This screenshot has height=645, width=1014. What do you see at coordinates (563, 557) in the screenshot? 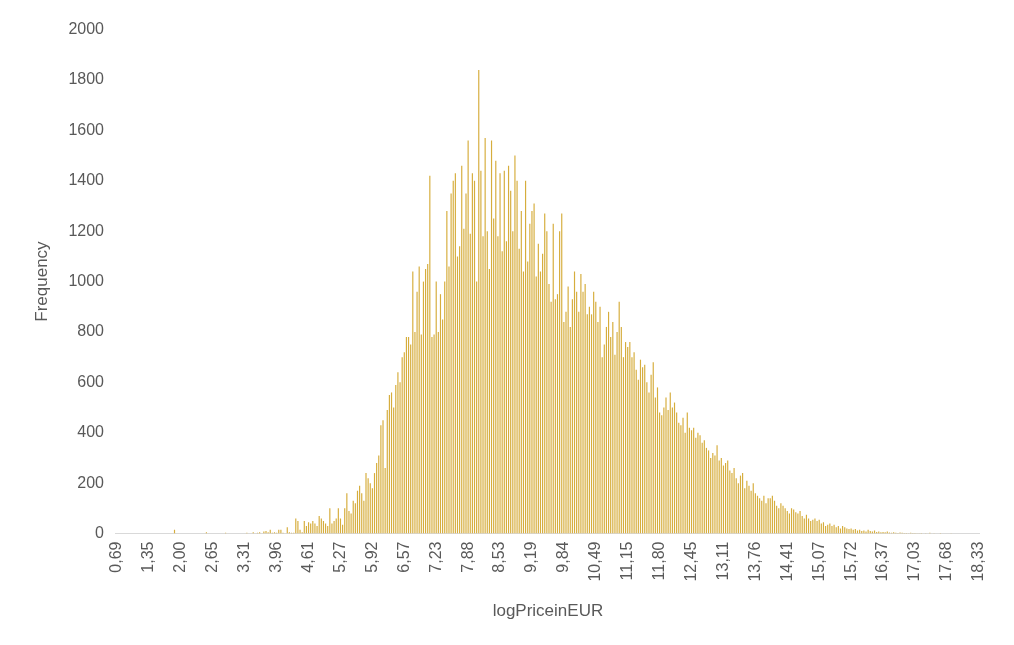
I see `x-tick-label: 9,84` at bounding box center [563, 557].